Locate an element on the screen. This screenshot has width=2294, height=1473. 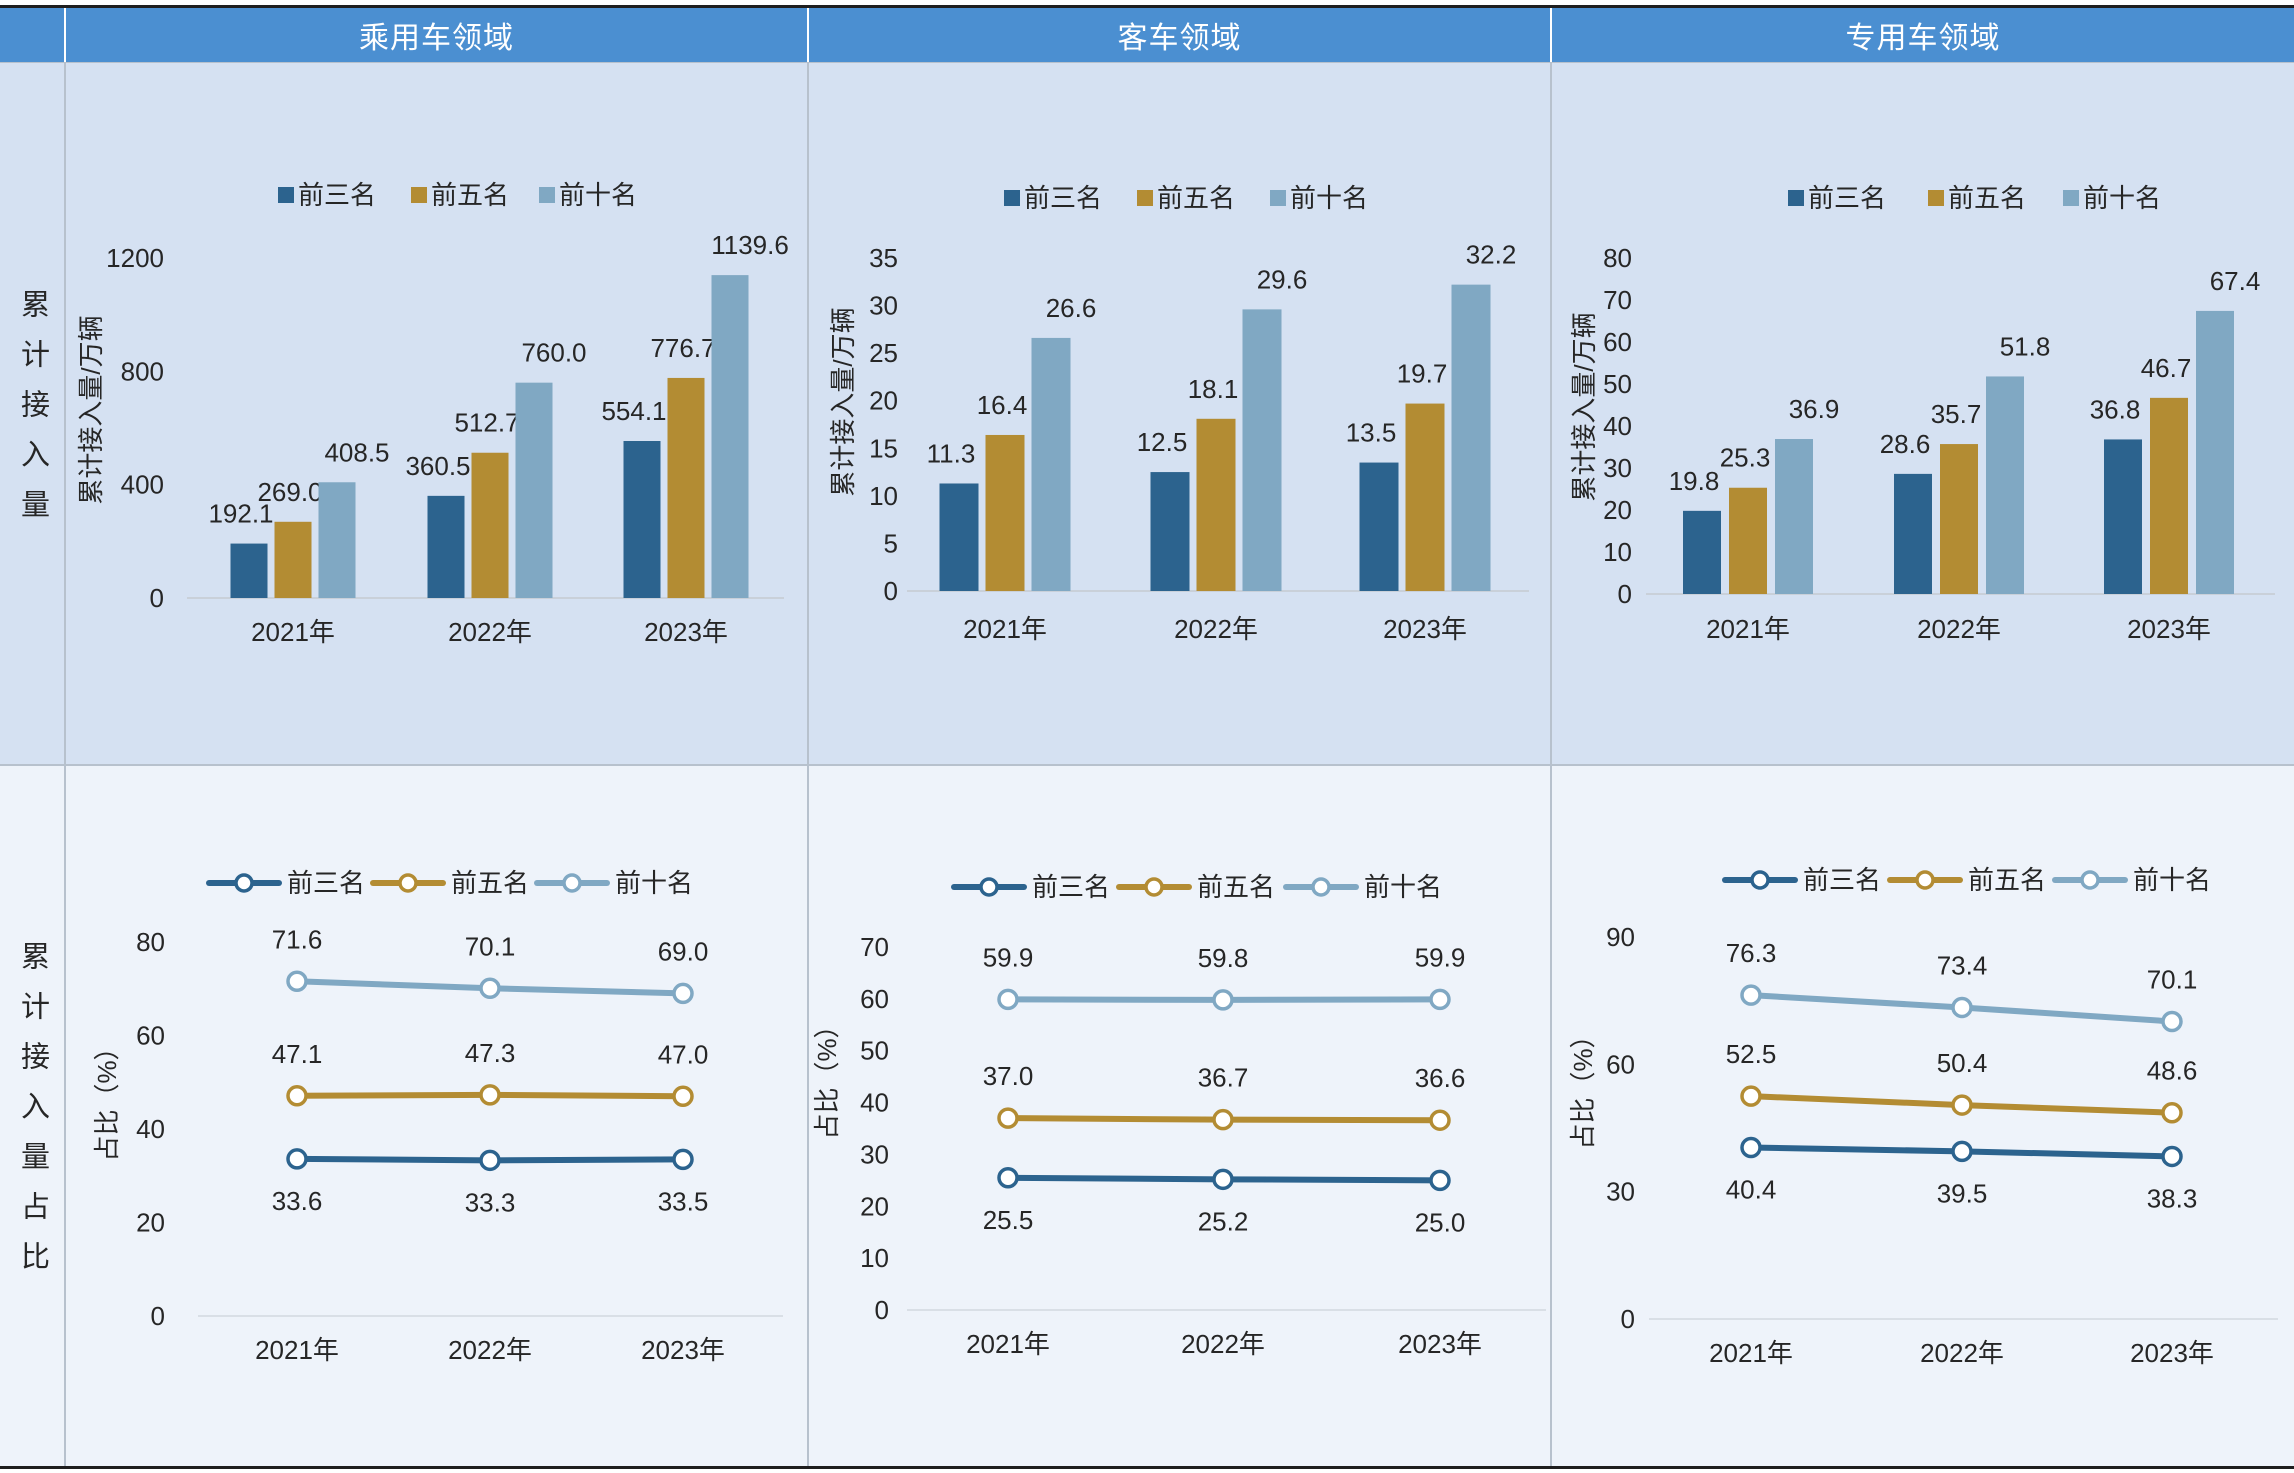
legend-marker is located at coordinates (1760, 880).